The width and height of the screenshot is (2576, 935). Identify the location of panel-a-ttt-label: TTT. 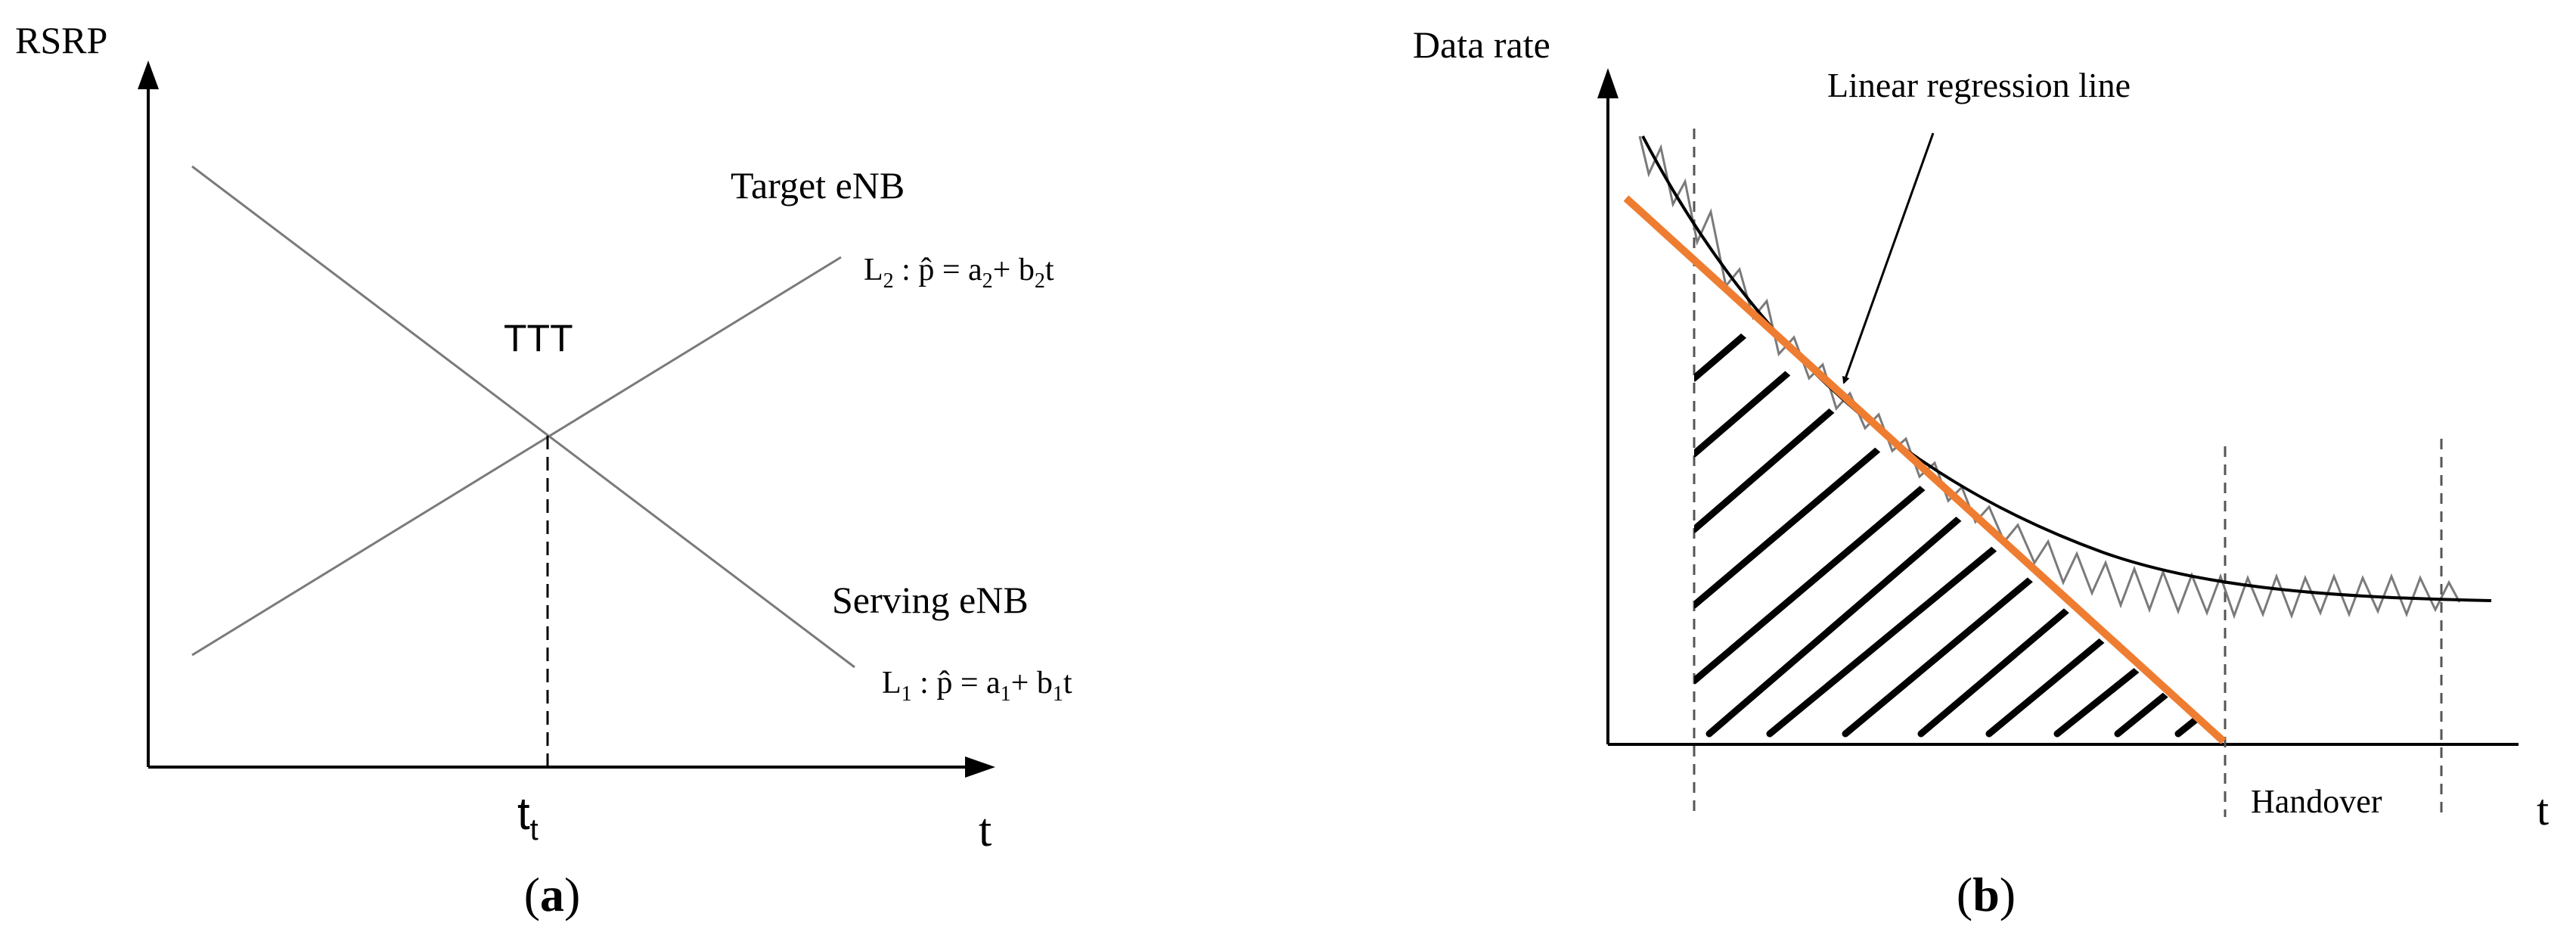
(538, 338).